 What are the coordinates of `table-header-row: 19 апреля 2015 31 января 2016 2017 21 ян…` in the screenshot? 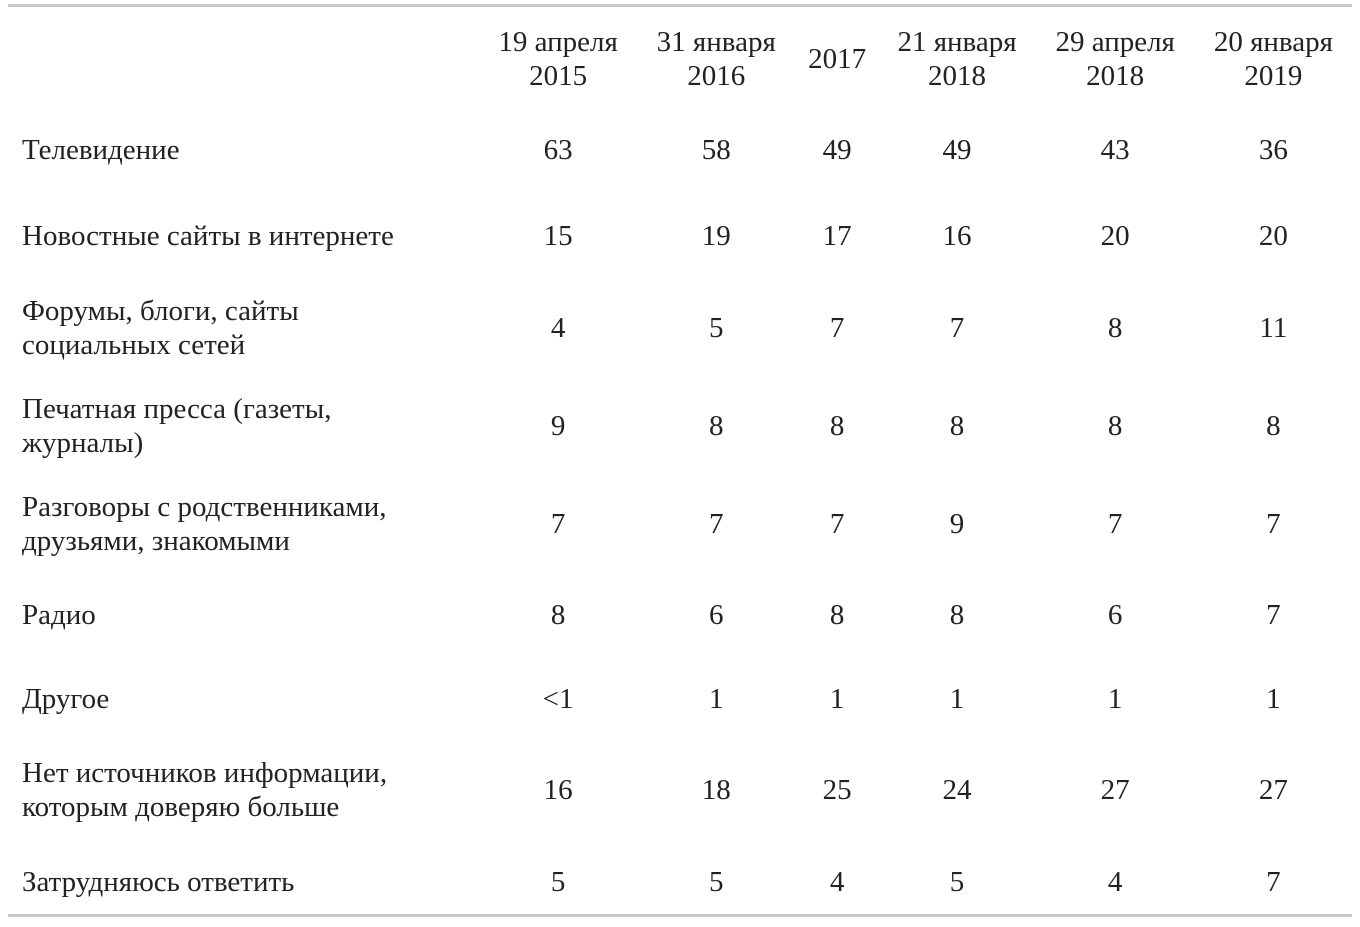 It's located at (680, 59).